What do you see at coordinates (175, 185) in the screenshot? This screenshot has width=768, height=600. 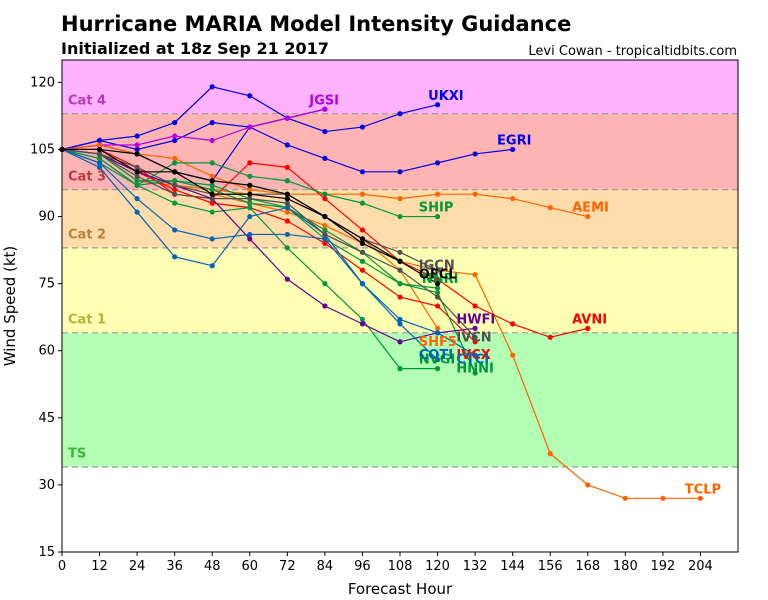 I see `series-point-IGCN` at bounding box center [175, 185].